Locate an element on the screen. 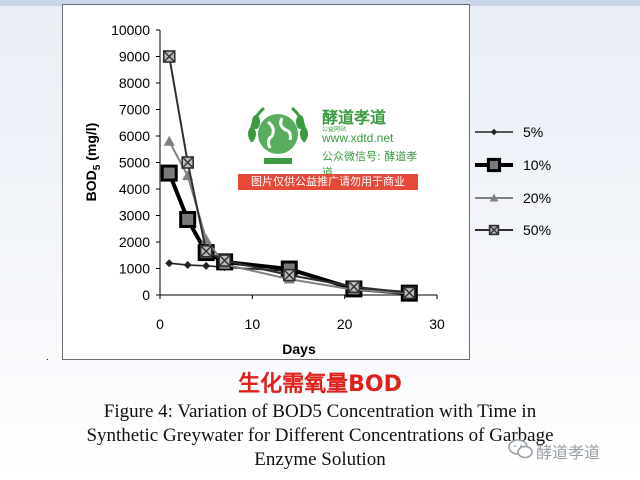  y-tick-label: 9000 is located at coordinates (134, 57).